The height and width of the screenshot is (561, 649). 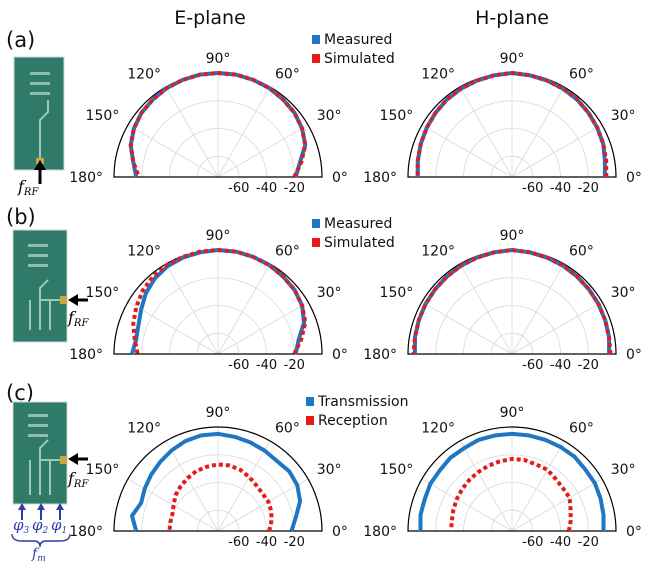 I want to click on fm-label-sub: m, so click(x=41, y=557).